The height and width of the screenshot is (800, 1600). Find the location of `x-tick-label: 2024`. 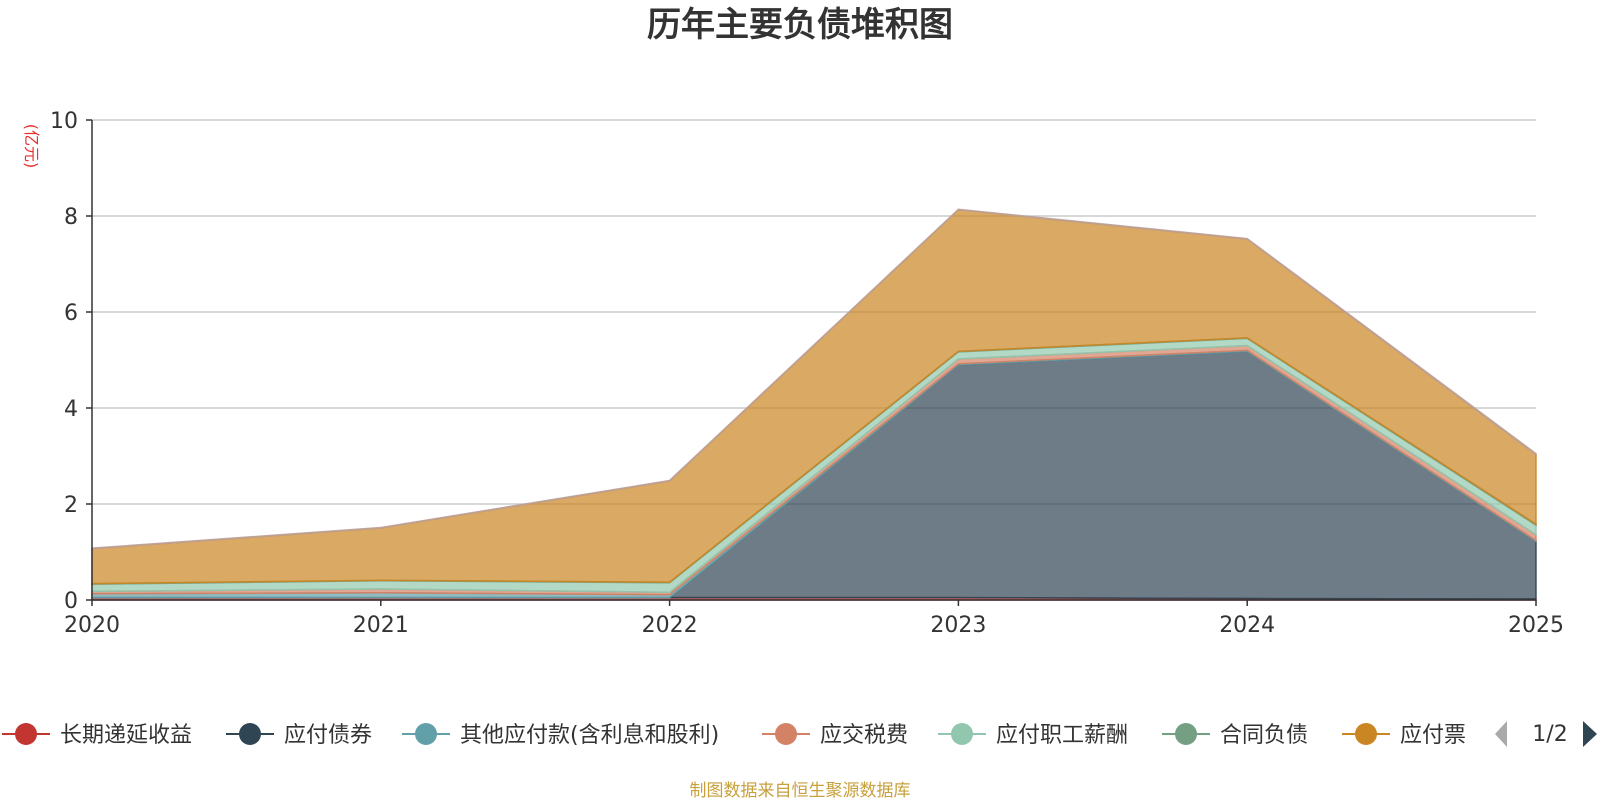

x-tick-label: 2024 is located at coordinates (1247, 625).